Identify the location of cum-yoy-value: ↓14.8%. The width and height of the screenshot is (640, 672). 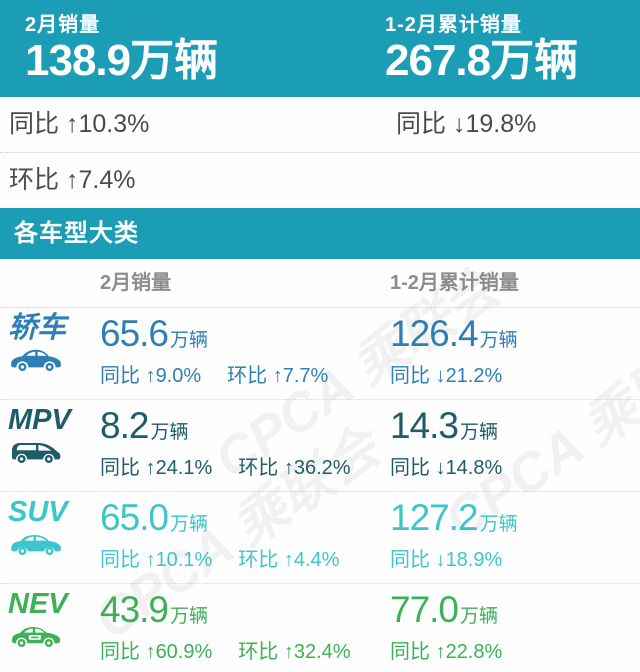
(469, 468).